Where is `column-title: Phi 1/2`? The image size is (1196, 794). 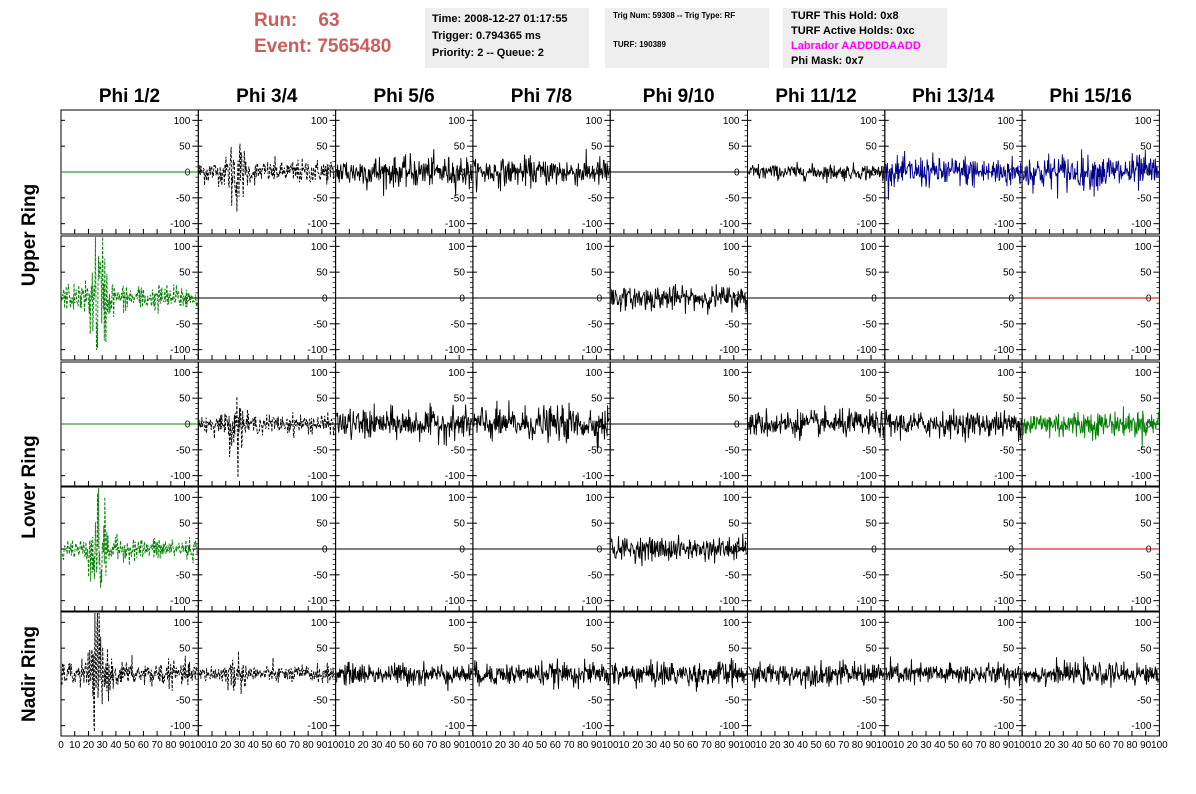 column-title: Phi 1/2 is located at coordinates (129, 96).